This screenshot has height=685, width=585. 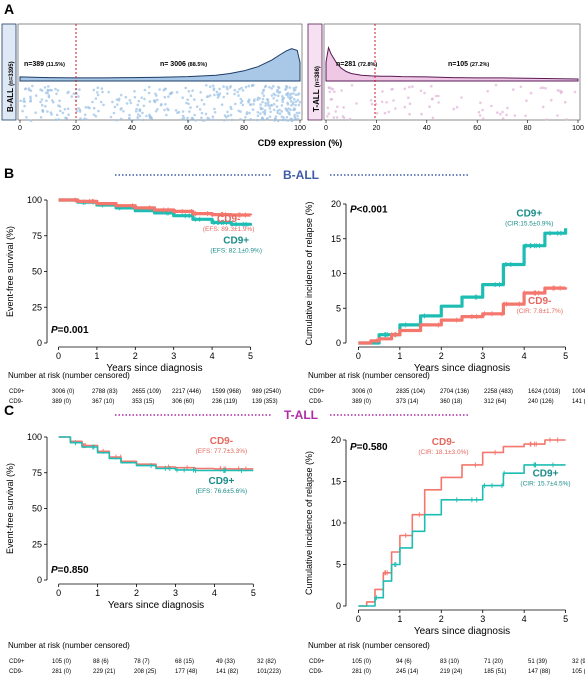 I want to click on risk-cell: 389 (0), so click(x=361, y=402).